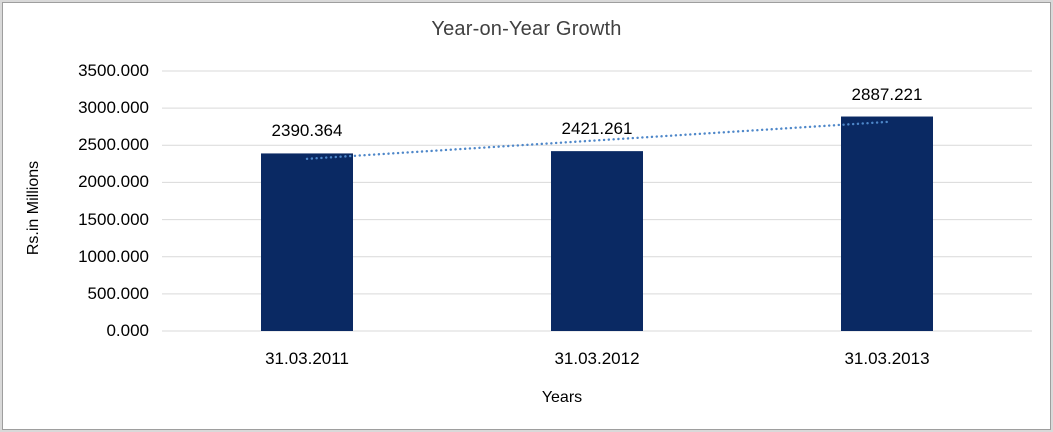  I want to click on bar-data-label: 2421.261, so click(597, 129).